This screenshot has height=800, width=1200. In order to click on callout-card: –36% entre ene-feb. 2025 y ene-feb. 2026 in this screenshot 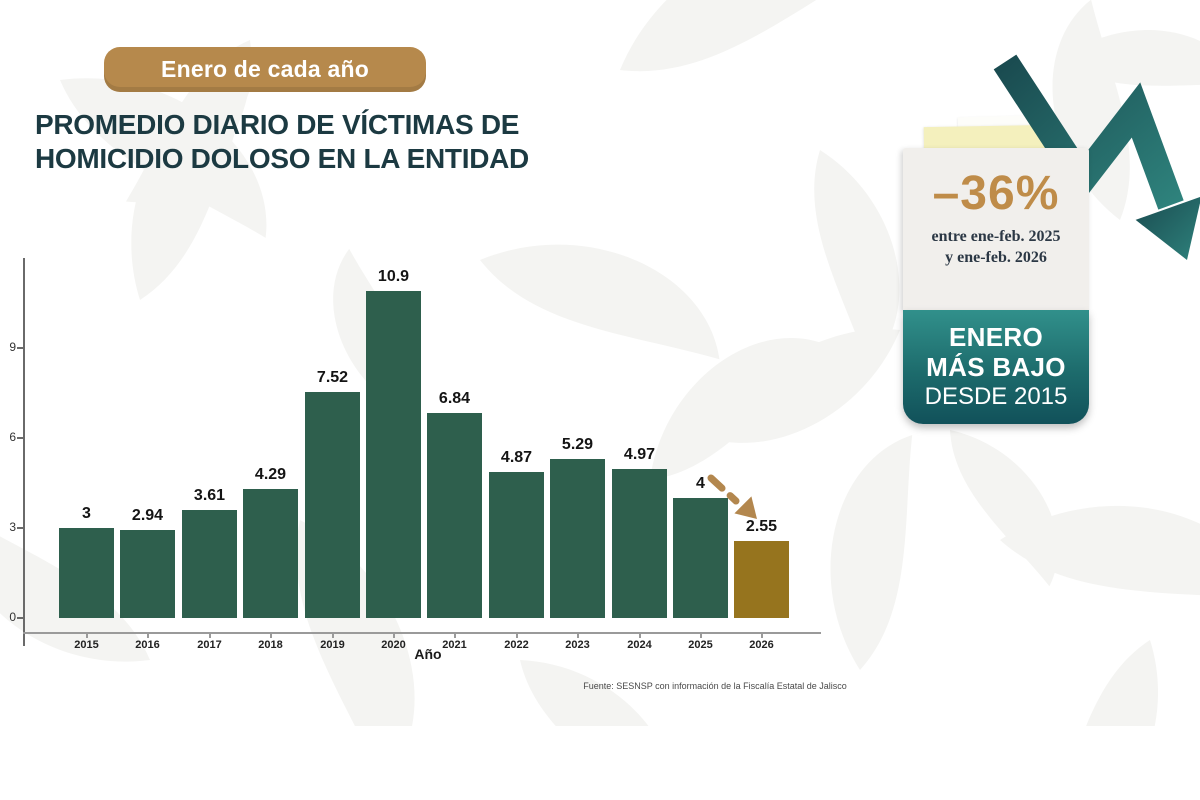, I will do `click(996, 229)`.